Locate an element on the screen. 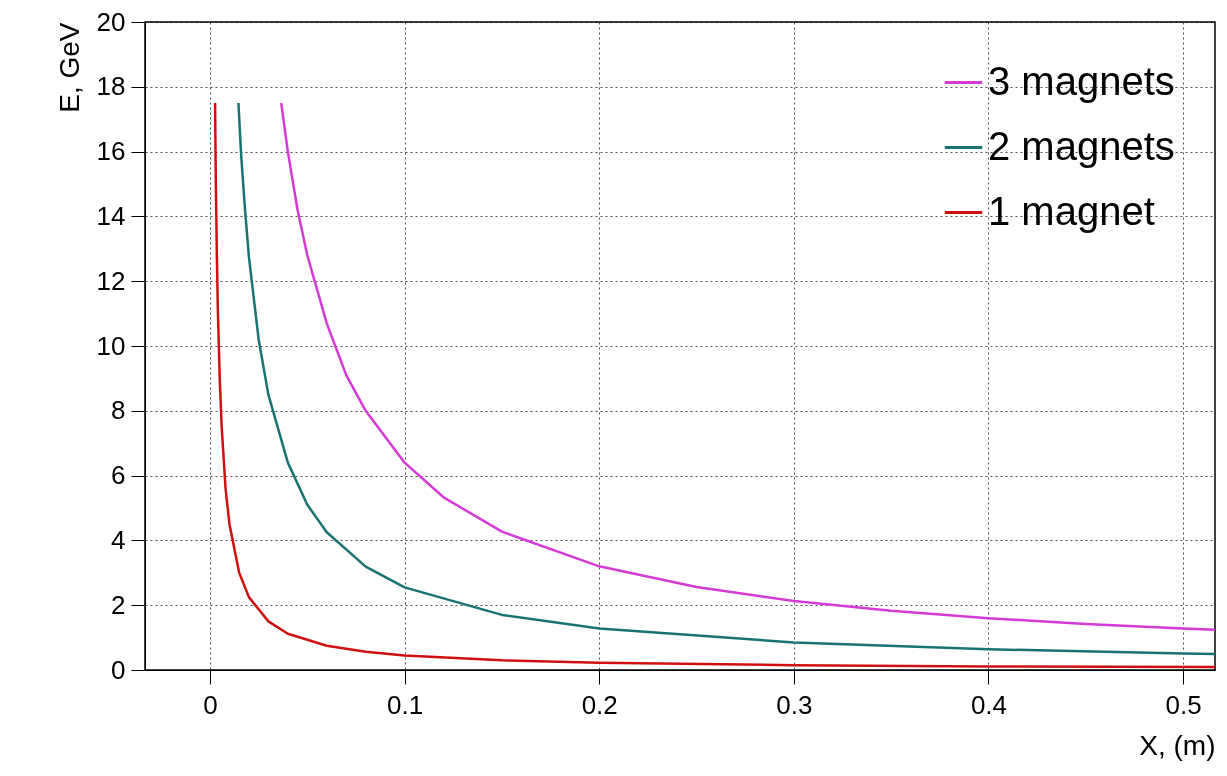 Image resolution: width=1227 pixels, height=776 pixels. y-tick-label: 10 is located at coordinates (111, 345).